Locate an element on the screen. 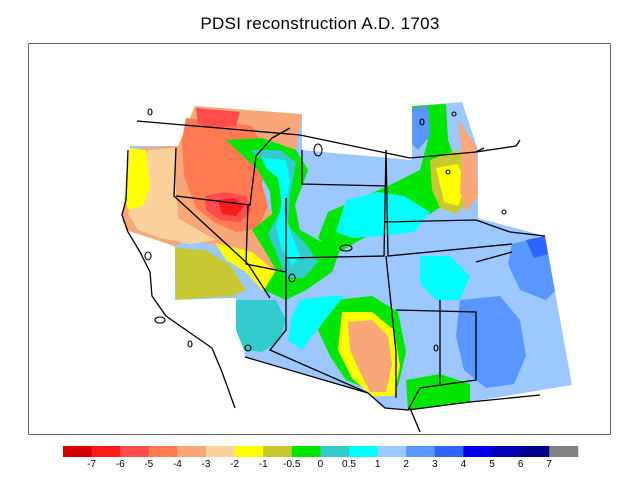 This screenshot has height=480, width=640. field-blue-ne is located at coordinates (419, 128).